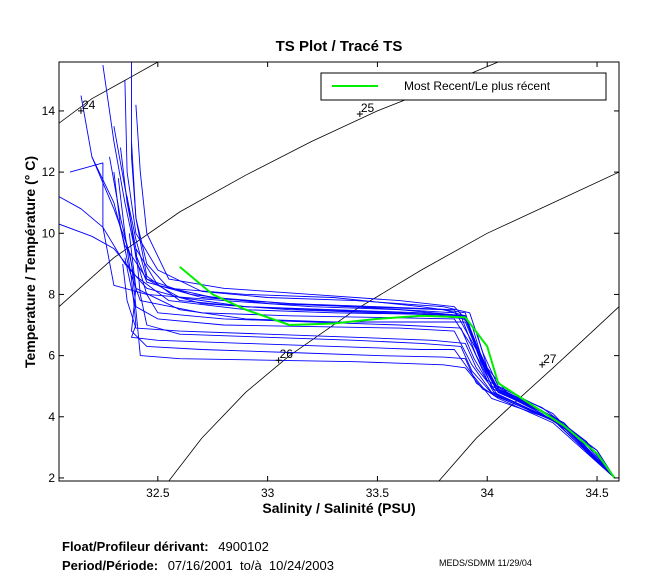 The height and width of the screenshot is (580, 650). What do you see at coordinates (597, 493) in the screenshot?
I see `x-tick-label: 34.5` at bounding box center [597, 493].